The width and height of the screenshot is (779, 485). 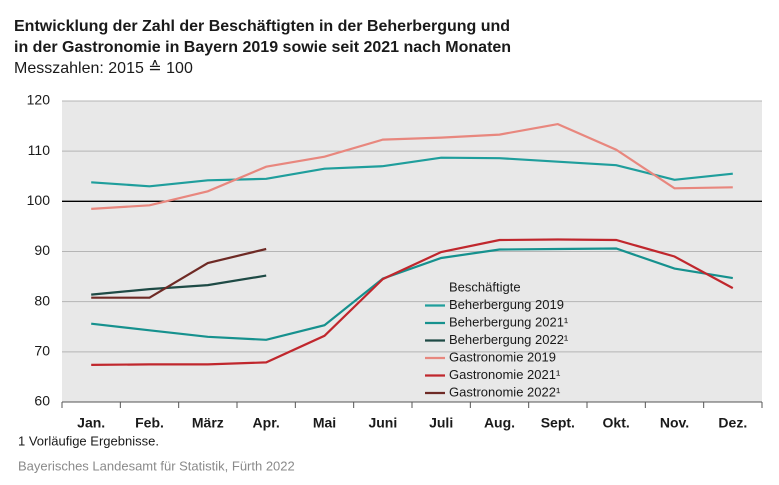 What do you see at coordinates (485, 286) in the screenshot?
I see `legend-title: Beschäftigte` at bounding box center [485, 286].